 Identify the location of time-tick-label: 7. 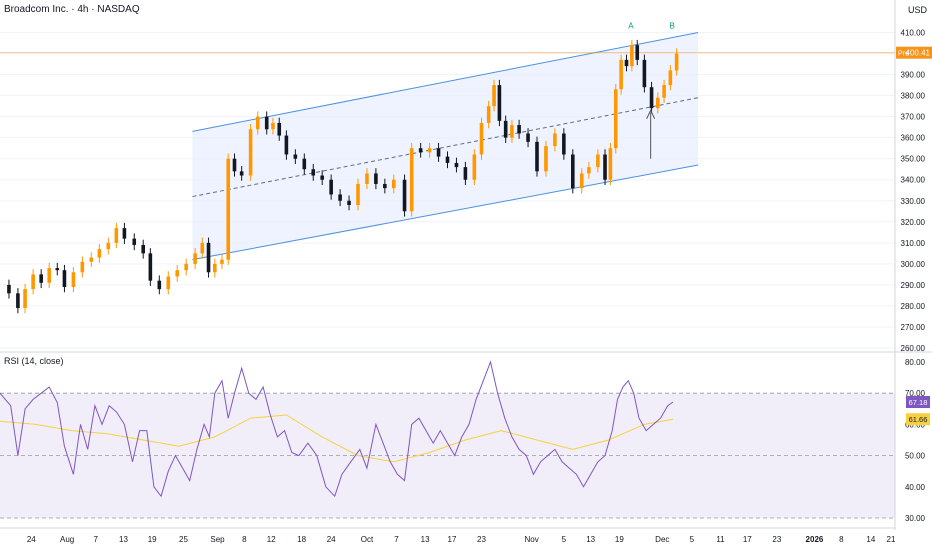
(96, 539).